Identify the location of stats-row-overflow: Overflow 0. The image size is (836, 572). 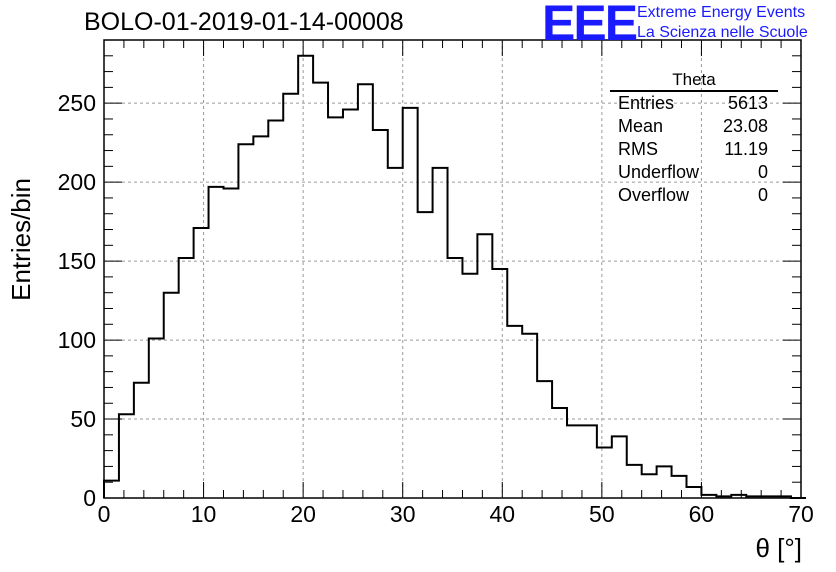
(694, 195).